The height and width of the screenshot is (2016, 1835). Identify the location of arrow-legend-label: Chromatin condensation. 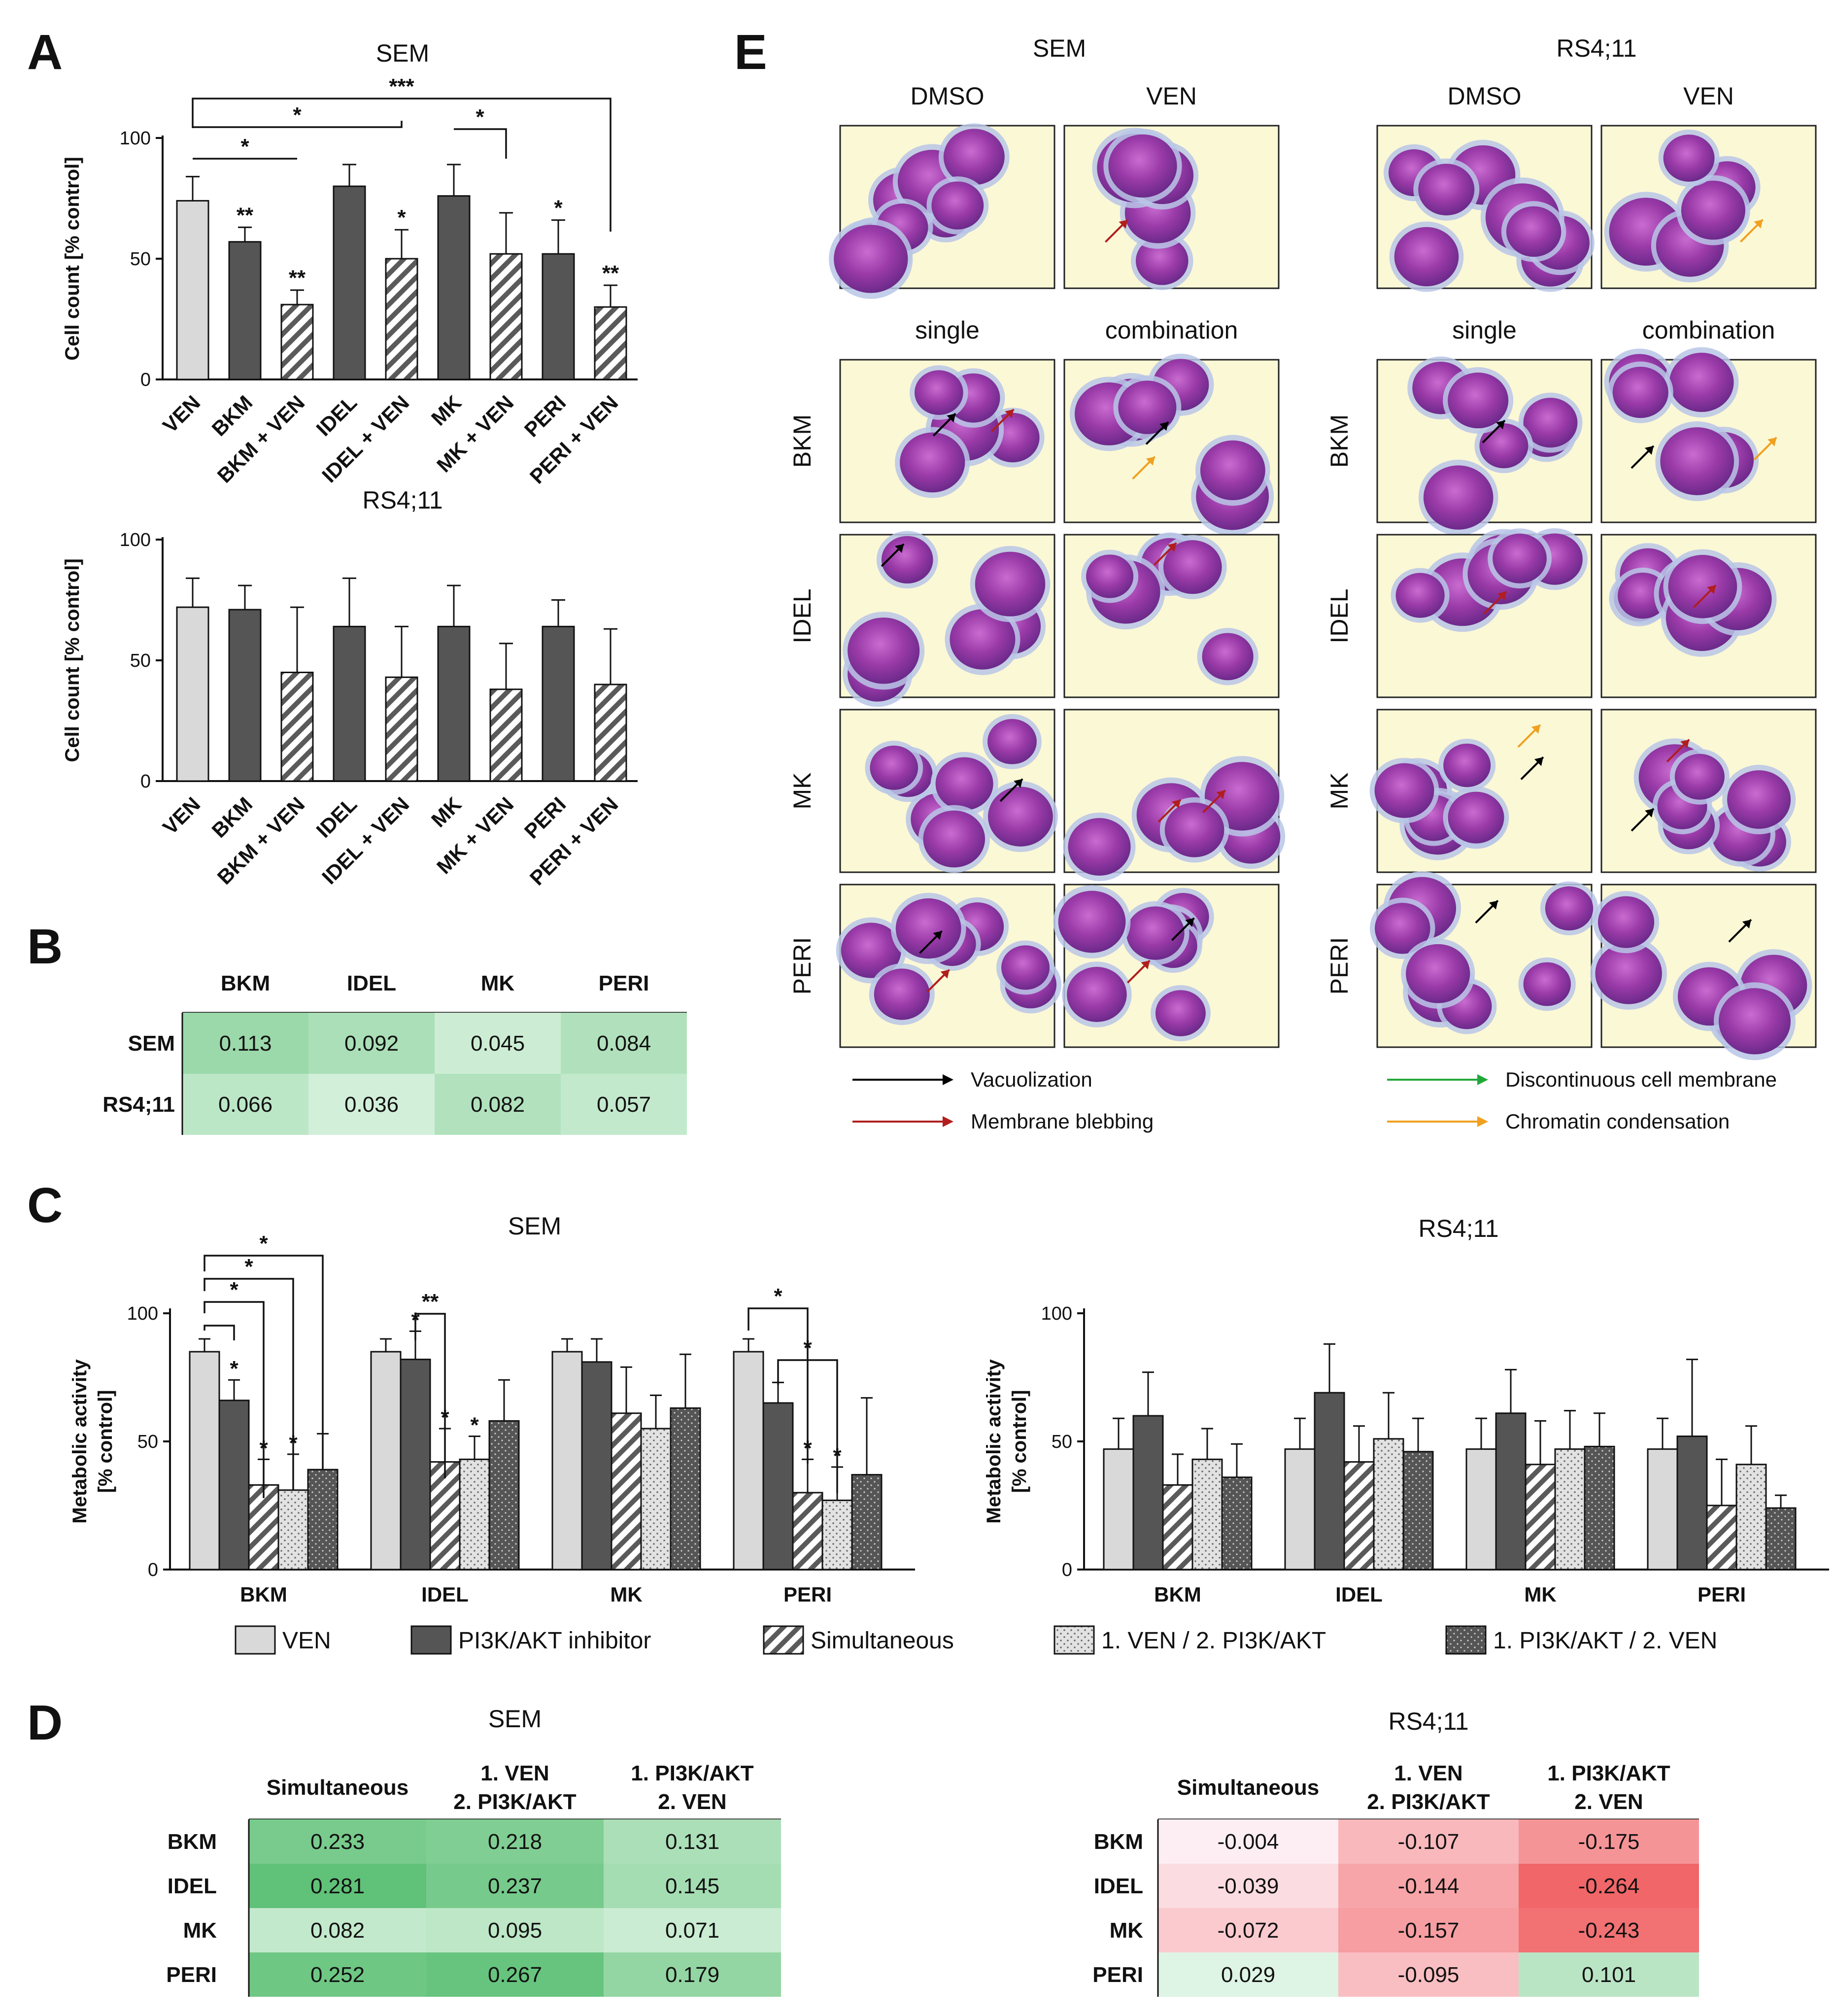
(1618, 1121).